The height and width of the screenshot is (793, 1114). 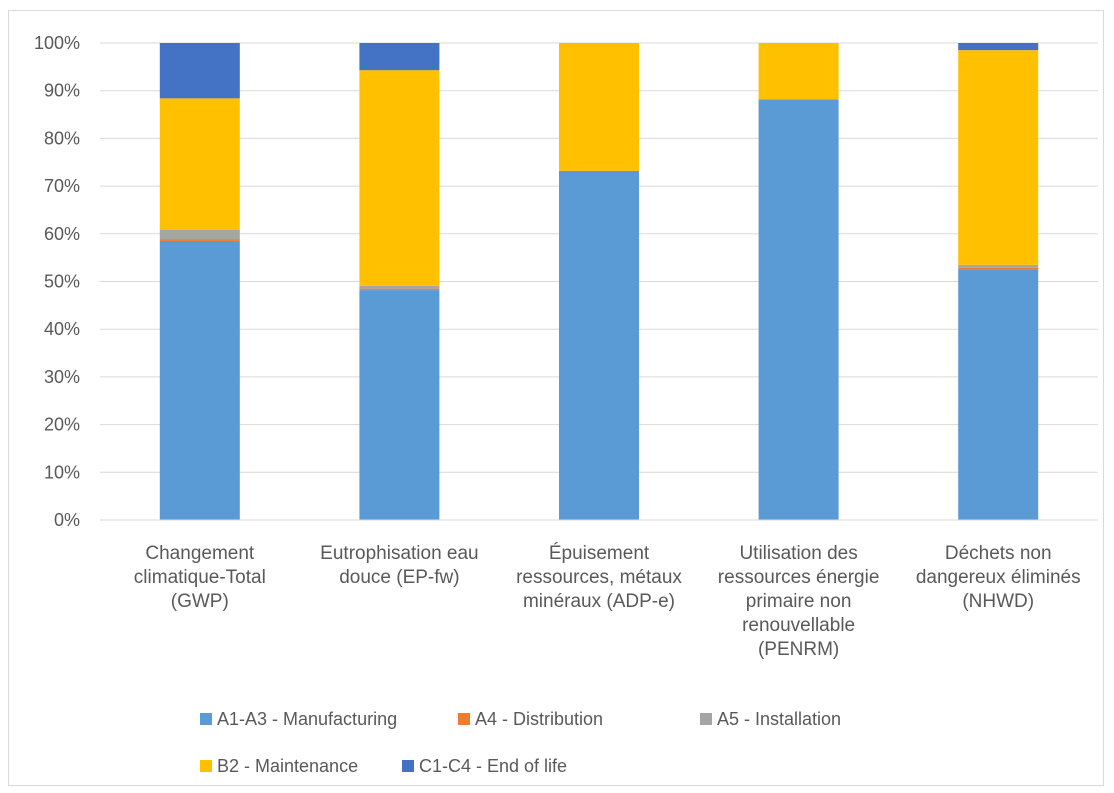 What do you see at coordinates (62, 186) in the screenshot?
I see `y-tick-label: 70%` at bounding box center [62, 186].